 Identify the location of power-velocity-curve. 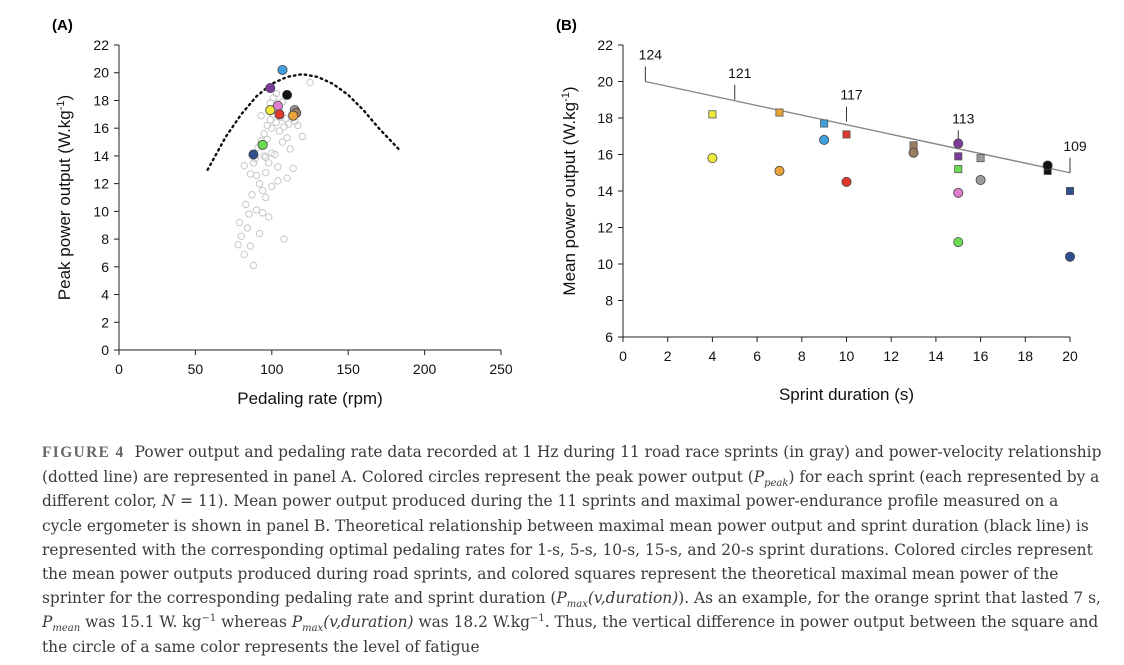
(303, 121).